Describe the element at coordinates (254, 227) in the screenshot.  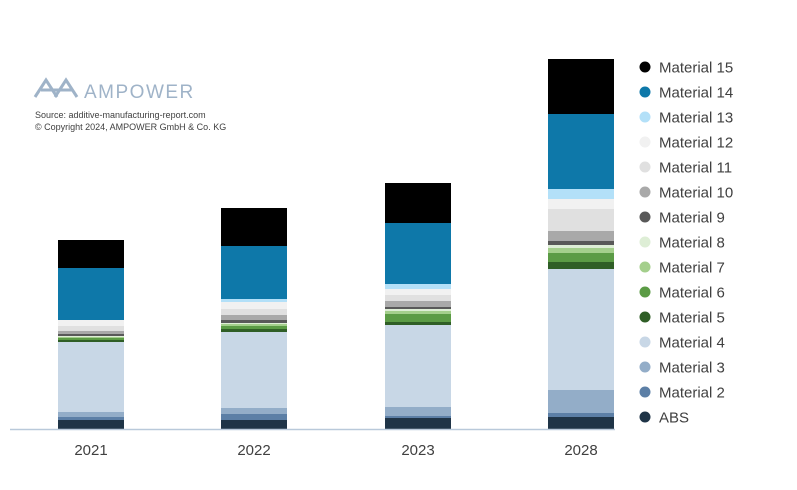
I see `bar-segment-material-15-2022` at that location.